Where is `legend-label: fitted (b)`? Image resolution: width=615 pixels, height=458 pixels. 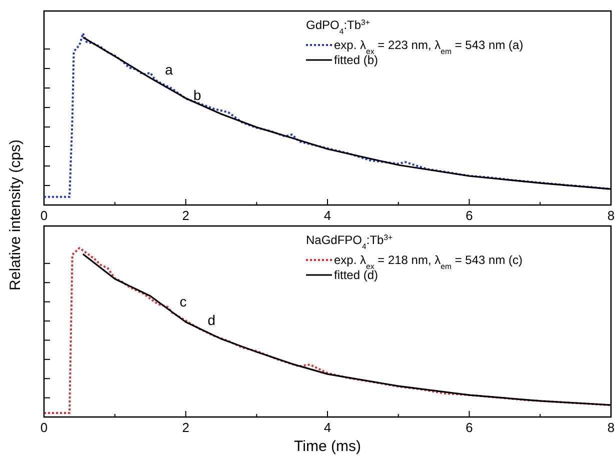
legend-label: fitted (b) is located at coordinates (356, 60).